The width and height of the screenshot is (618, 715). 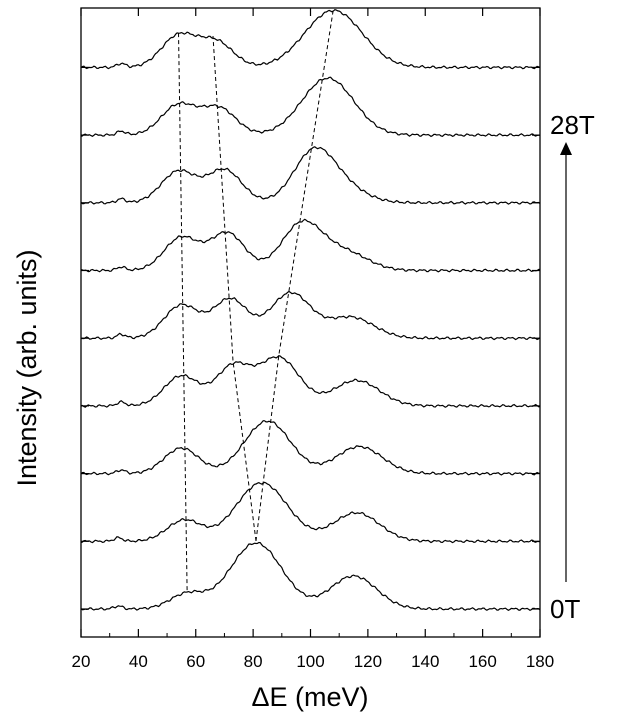 I want to click on x-tick-label: 140, so click(x=425, y=661).